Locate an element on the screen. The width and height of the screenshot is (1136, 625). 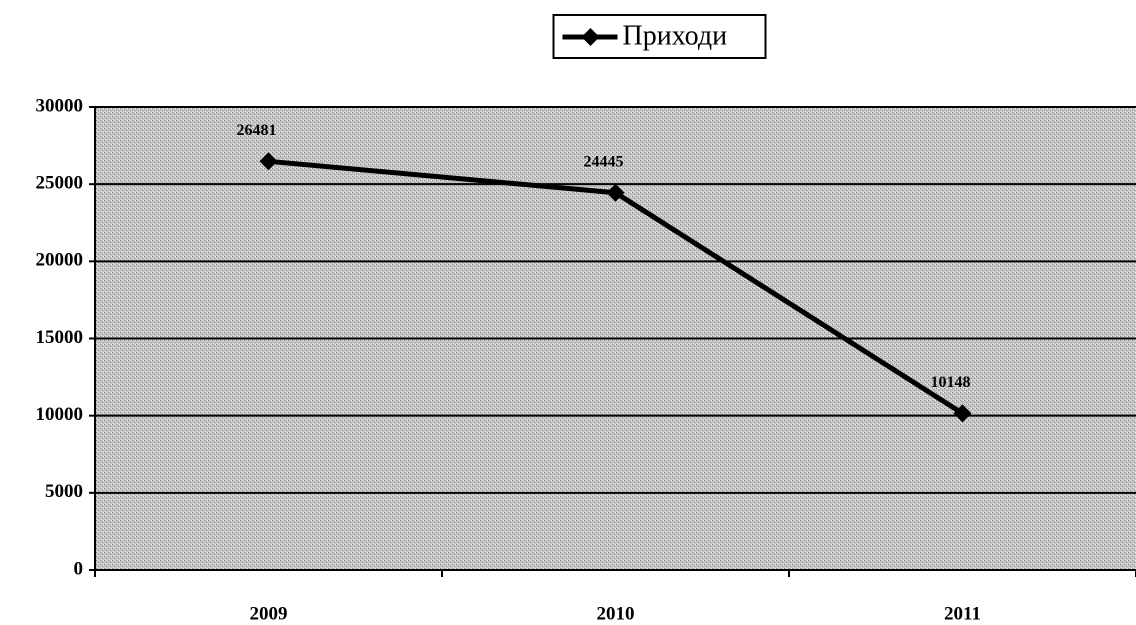
x-tick-label: 2010 is located at coordinates (616, 613).